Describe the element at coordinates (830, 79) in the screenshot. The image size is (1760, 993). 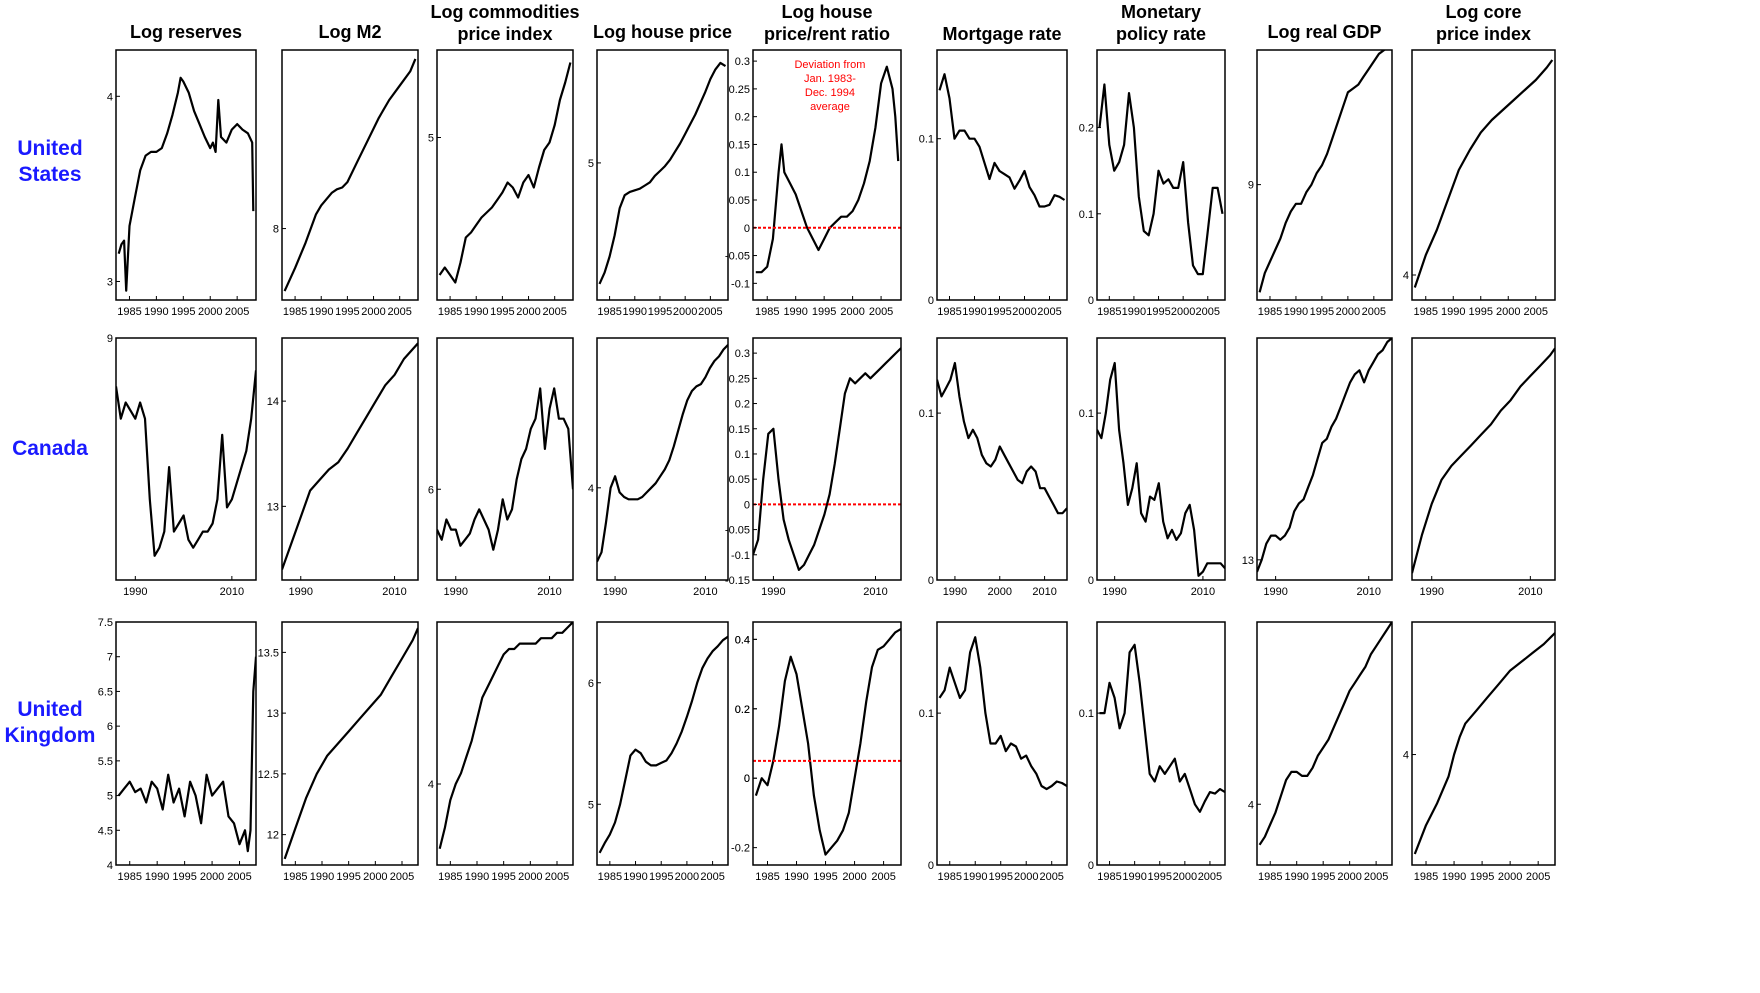
I see `annotation-text: Jan. 1983-` at that location.